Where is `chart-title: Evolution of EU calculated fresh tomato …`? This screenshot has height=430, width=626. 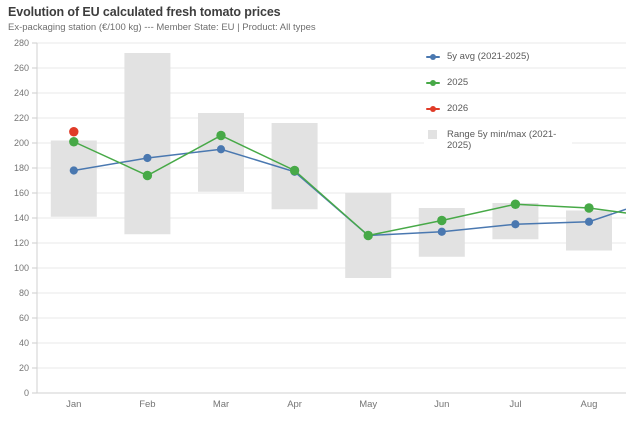
chart-title: Evolution of EU calculated fresh tomato … is located at coordinates (144, 12).